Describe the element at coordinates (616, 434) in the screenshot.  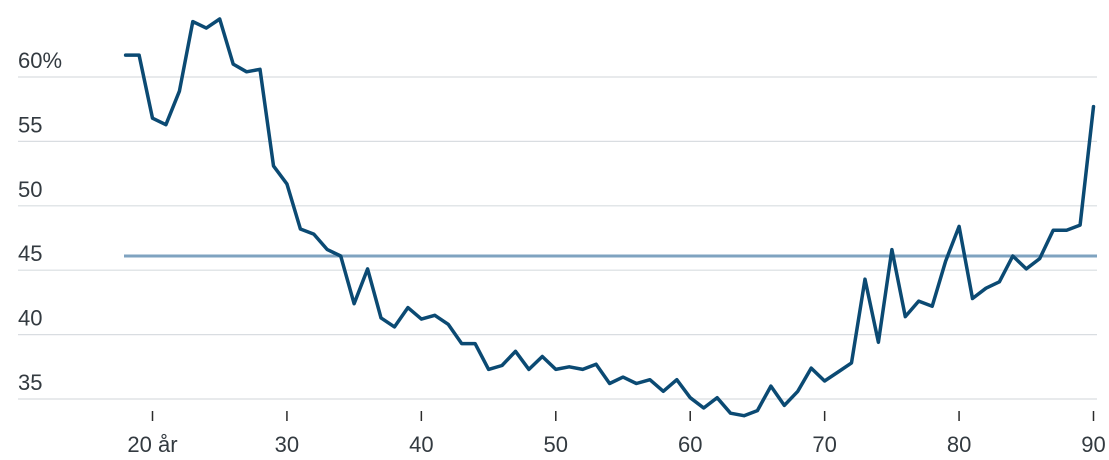
I see `x-axis: 20 år 30 40 50 60 70 80 90` at that location.